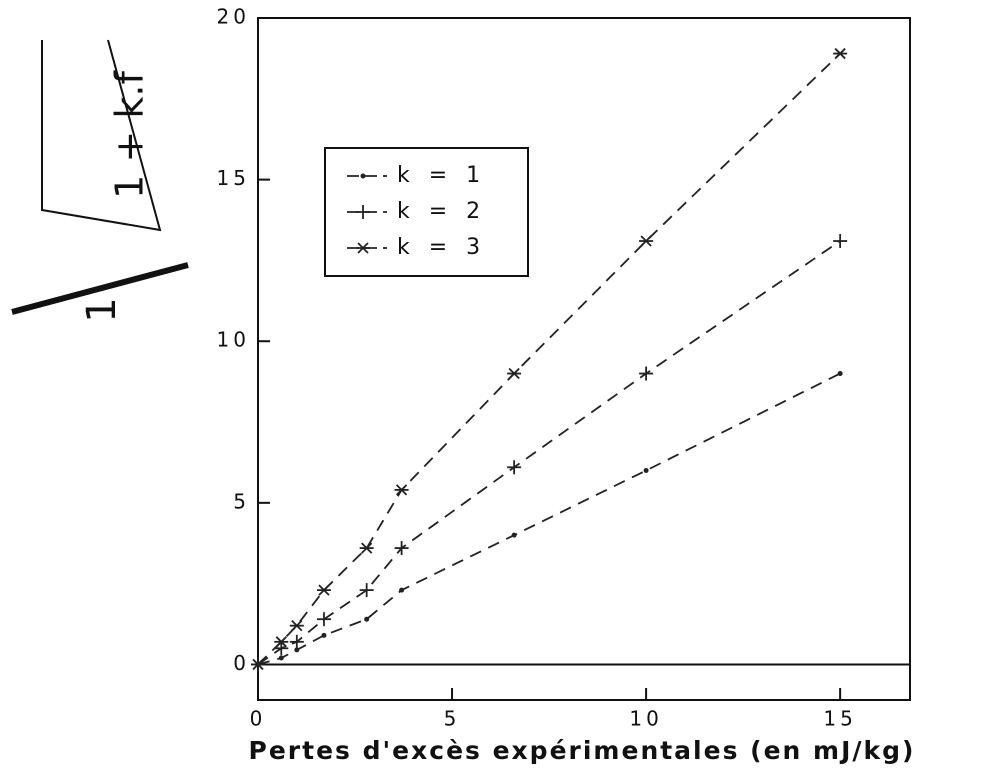 The image size is (992, 773). What do you see at coordinates (101, 135) in the screenshot?
I see `radical-sign` at bounding box center [101, 135].